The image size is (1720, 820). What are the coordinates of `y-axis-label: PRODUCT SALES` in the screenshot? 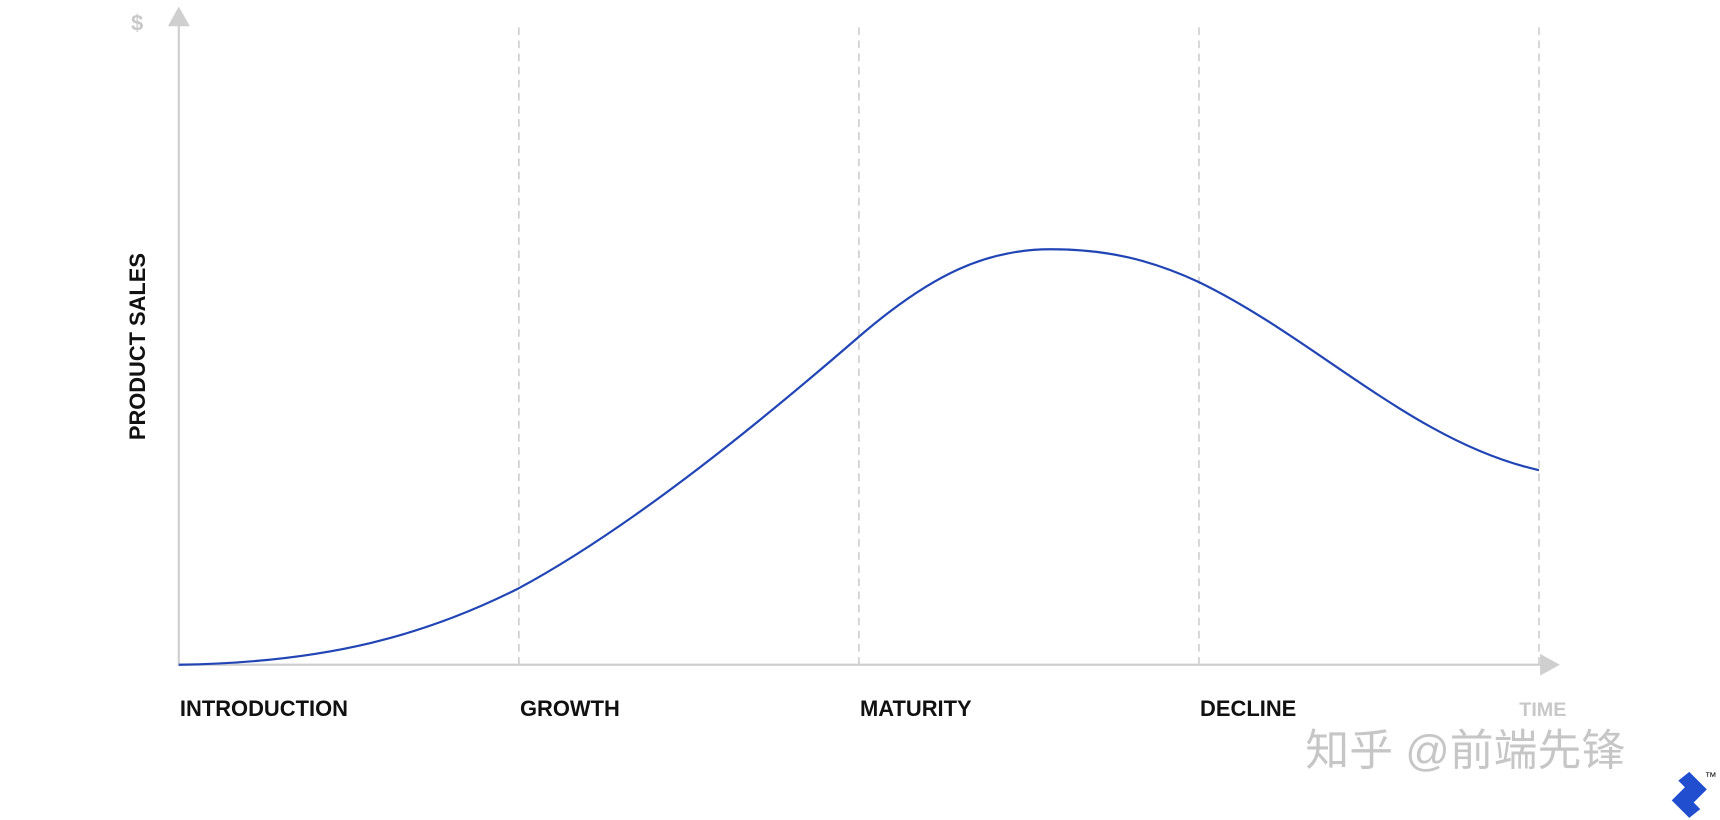 It's located at (137, 346).